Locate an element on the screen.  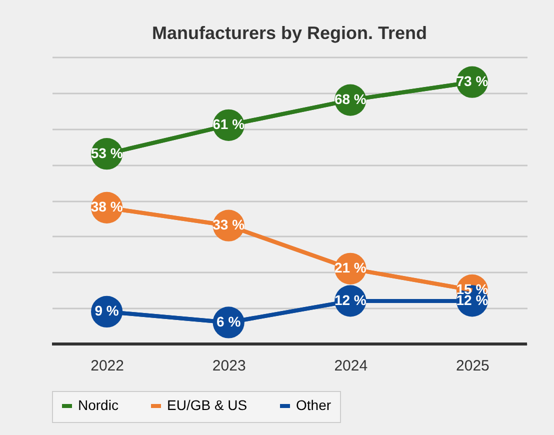
data-label: 6 % is located at coordinates (229, 321).